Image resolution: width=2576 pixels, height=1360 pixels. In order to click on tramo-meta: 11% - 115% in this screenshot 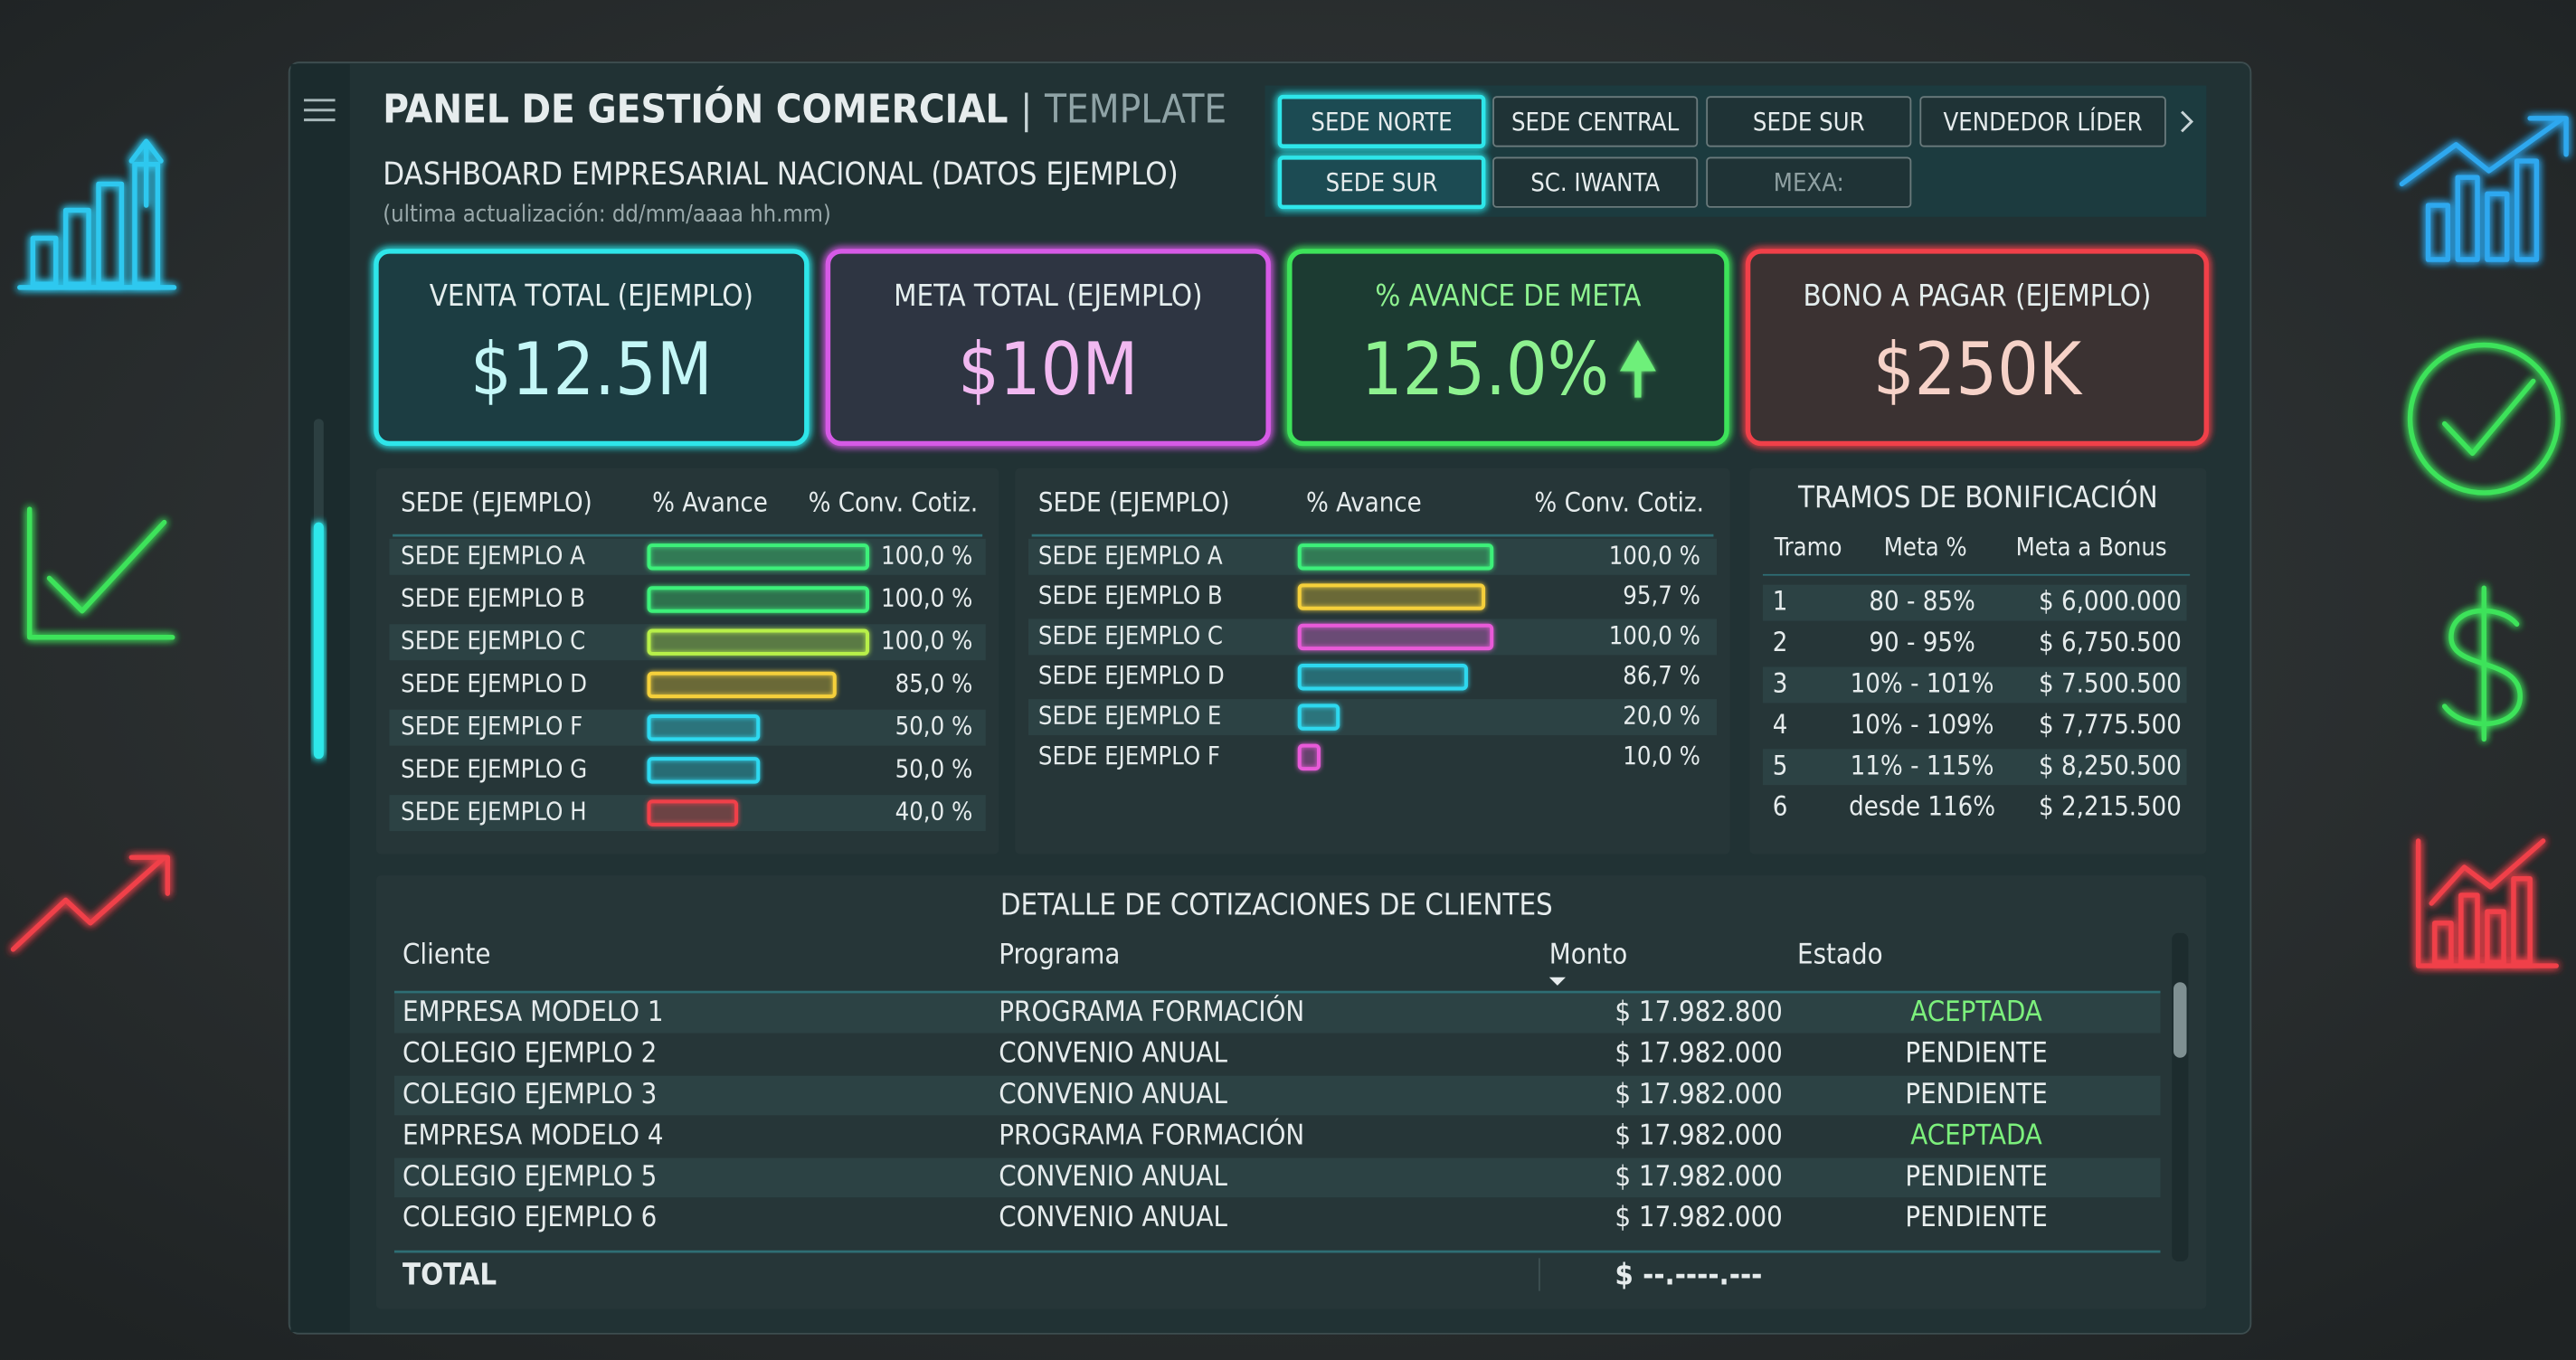, I will do `click(1923, 765)`.